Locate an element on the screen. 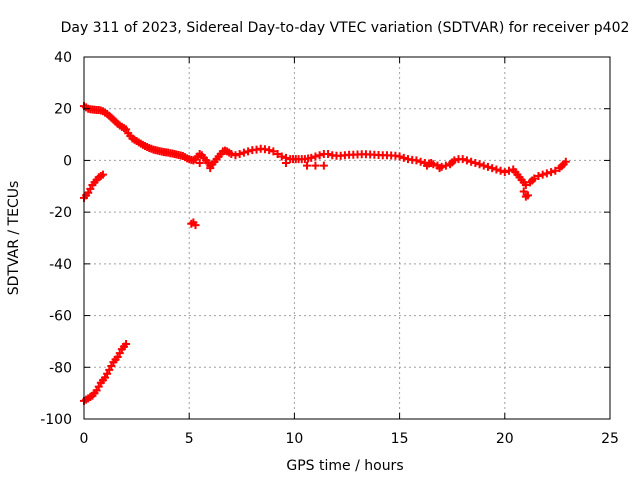  y-axis-label: SDTVAR / TECUs is located at coordinates (14, 238).